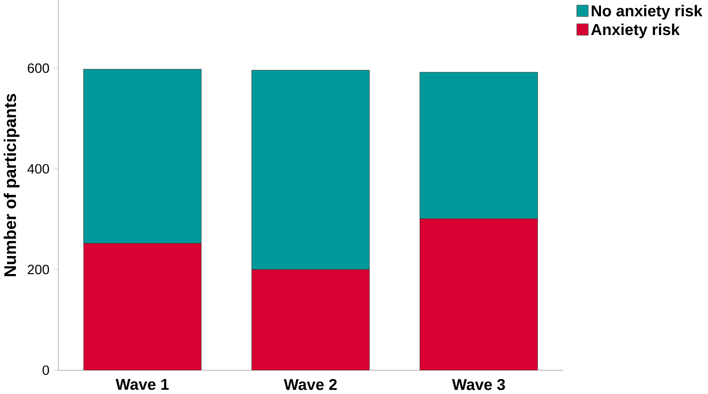  Describe the element at coordinates (142, 384) in the screenshot. I see `x-tick-label: Wave 1` at that location.